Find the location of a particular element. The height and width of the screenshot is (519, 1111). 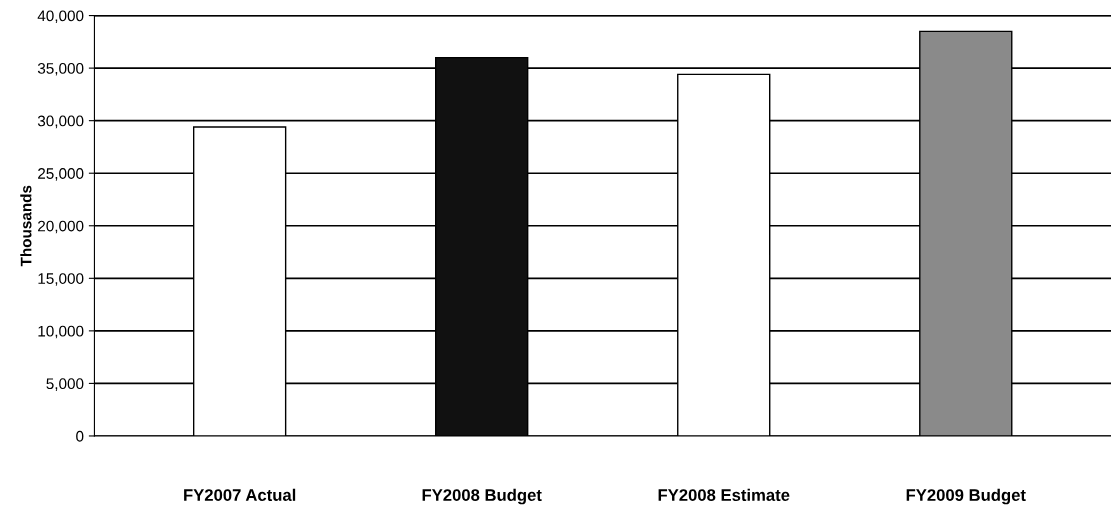

y-tick-label: 10,000 is located at coordinates (61, 332).